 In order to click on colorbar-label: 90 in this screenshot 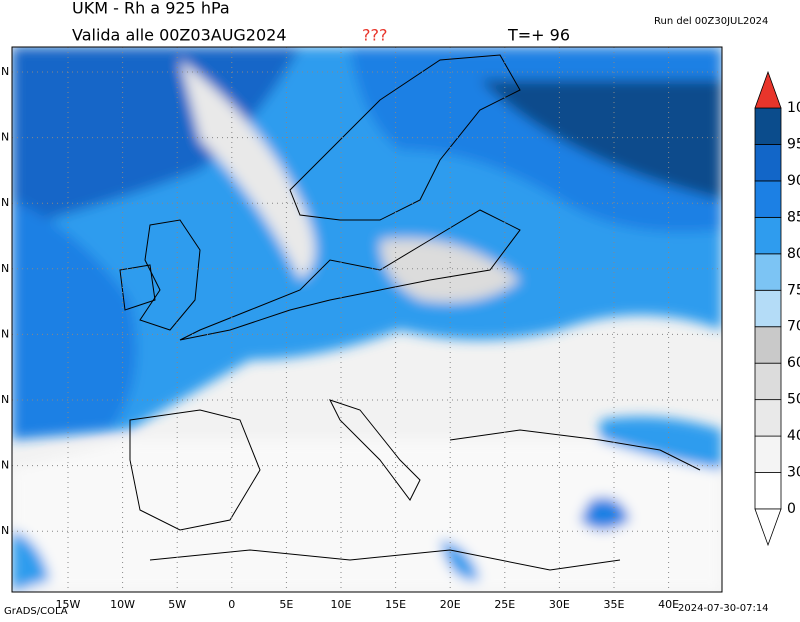, I will do `click(793, 181)`.